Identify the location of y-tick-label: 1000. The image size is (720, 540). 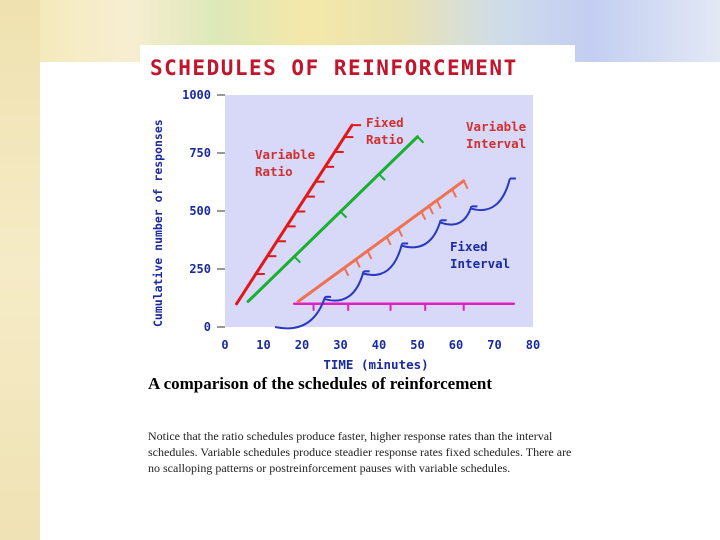
(196, 95).